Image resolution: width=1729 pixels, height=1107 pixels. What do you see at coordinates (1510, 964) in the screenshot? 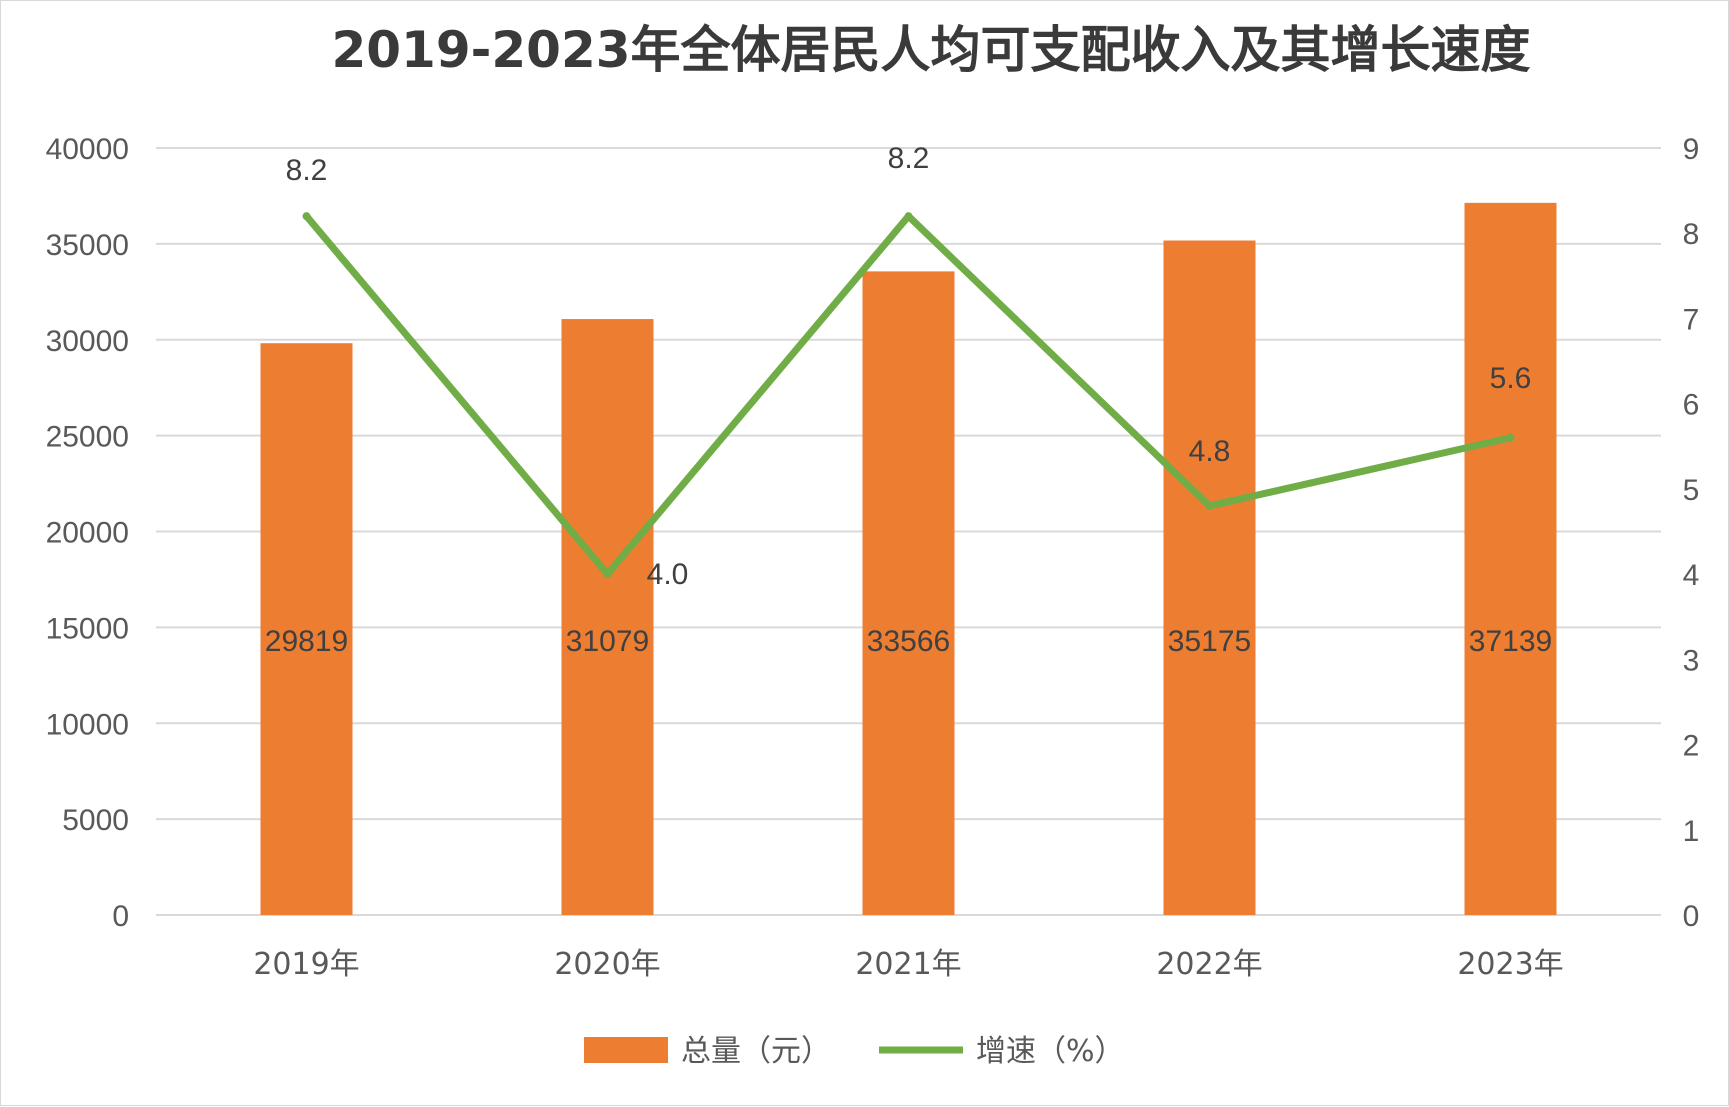
I see `category-label: 2023年` at bounding box center [1510, 964].